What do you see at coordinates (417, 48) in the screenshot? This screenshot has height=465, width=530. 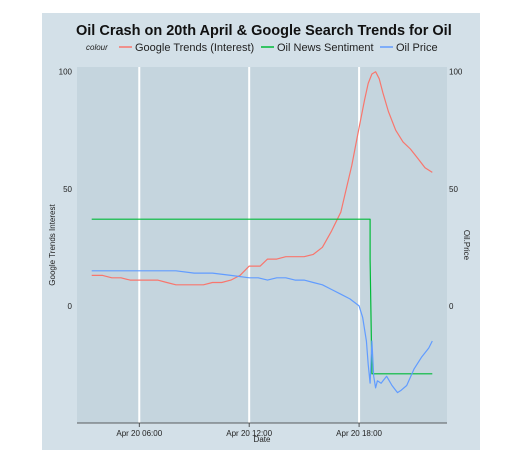 I see `legend-item-oil-price: Oil Price` at bounding box center [417, 48].